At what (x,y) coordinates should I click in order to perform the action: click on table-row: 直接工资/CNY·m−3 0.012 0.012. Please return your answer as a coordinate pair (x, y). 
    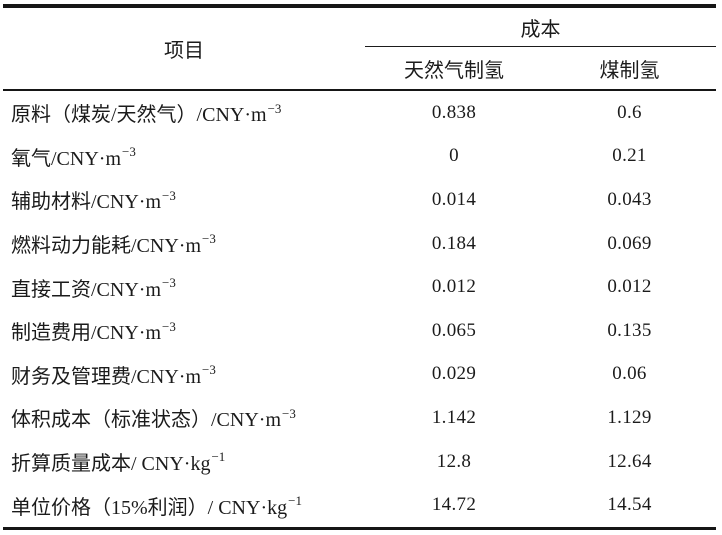
    Looking at the image, I should click on (359, 287).